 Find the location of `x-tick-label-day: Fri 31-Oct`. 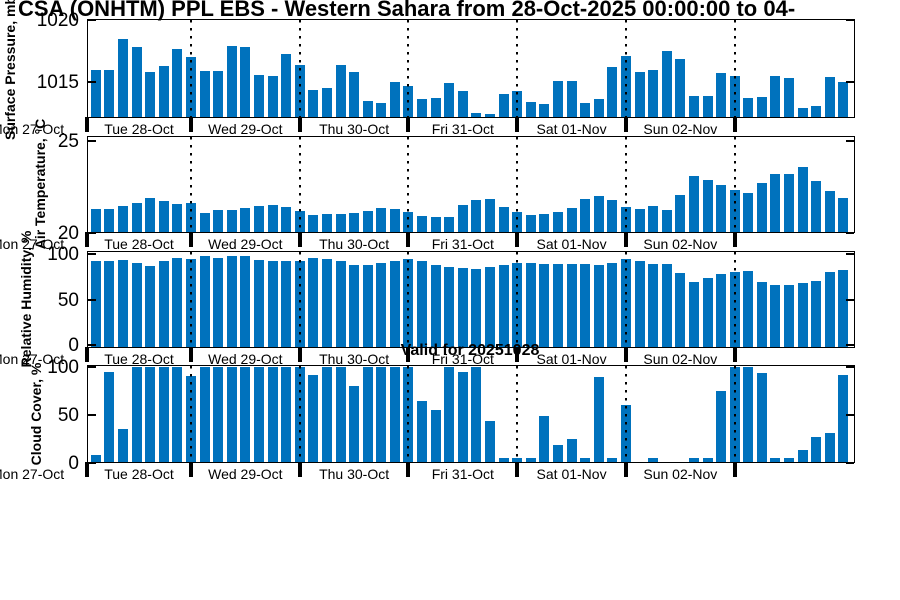

x-tick-label-day: Fri 31-Oct is located at coordinates (462, 129).